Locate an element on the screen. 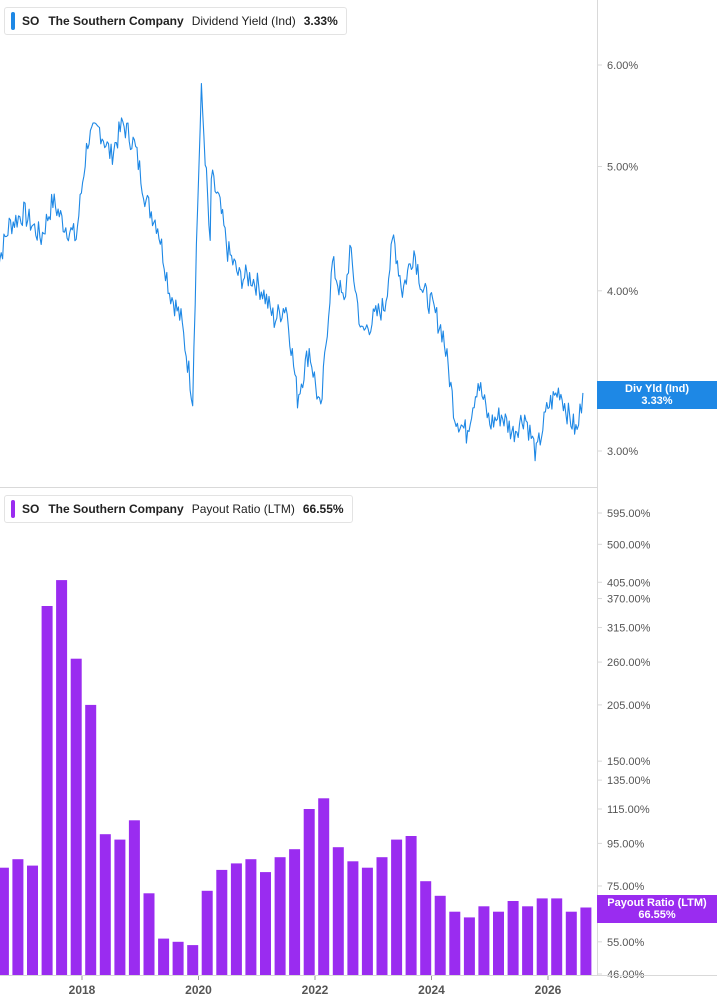 This screenshot has height=1005, width=717. y-tick-label: 75.00% is located at coordinates (626, 887).